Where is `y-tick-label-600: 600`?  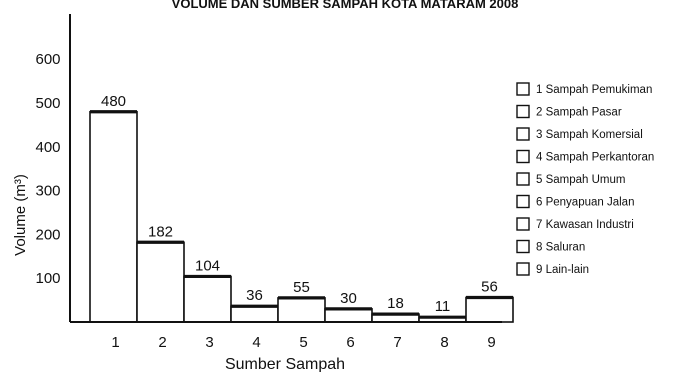
y-tick-label-600: 600 is located at coordinates (47, 59).